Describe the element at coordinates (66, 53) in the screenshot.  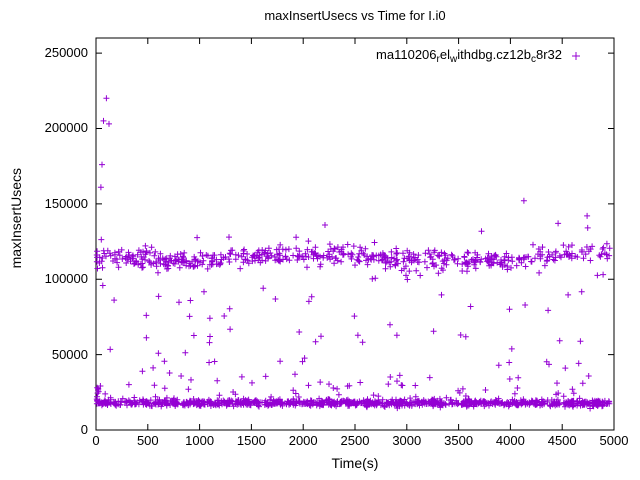
I see `y-tick-label: 250000` at that location.